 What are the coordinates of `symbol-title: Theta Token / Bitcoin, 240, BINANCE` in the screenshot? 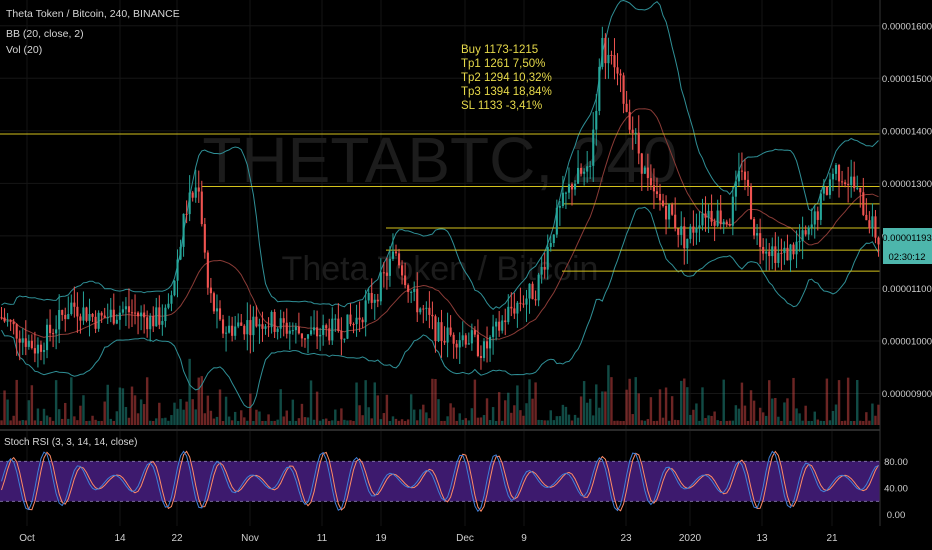 It's located at (93, 14).